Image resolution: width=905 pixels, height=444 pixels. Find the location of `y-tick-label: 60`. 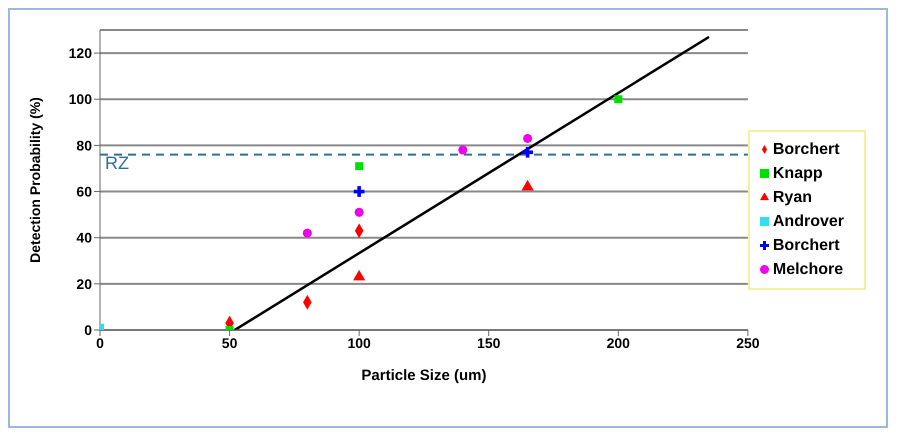

y-tick-label: 60 is located at coordinates (84, 192).